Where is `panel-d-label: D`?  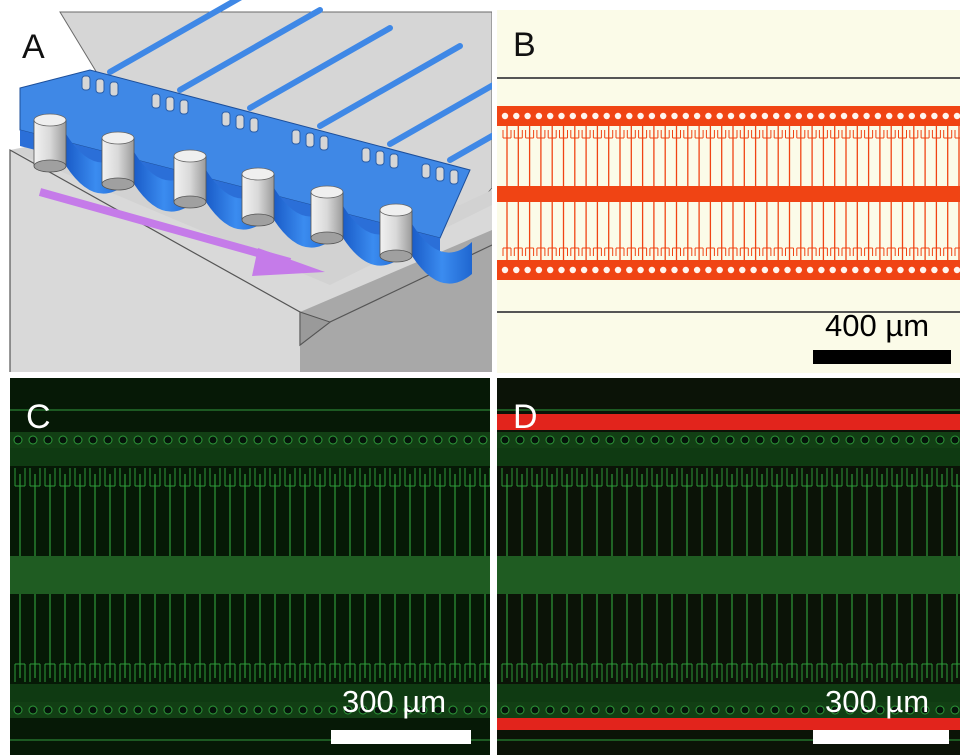 panel-d-label: D is located at coordinates (525, 417).